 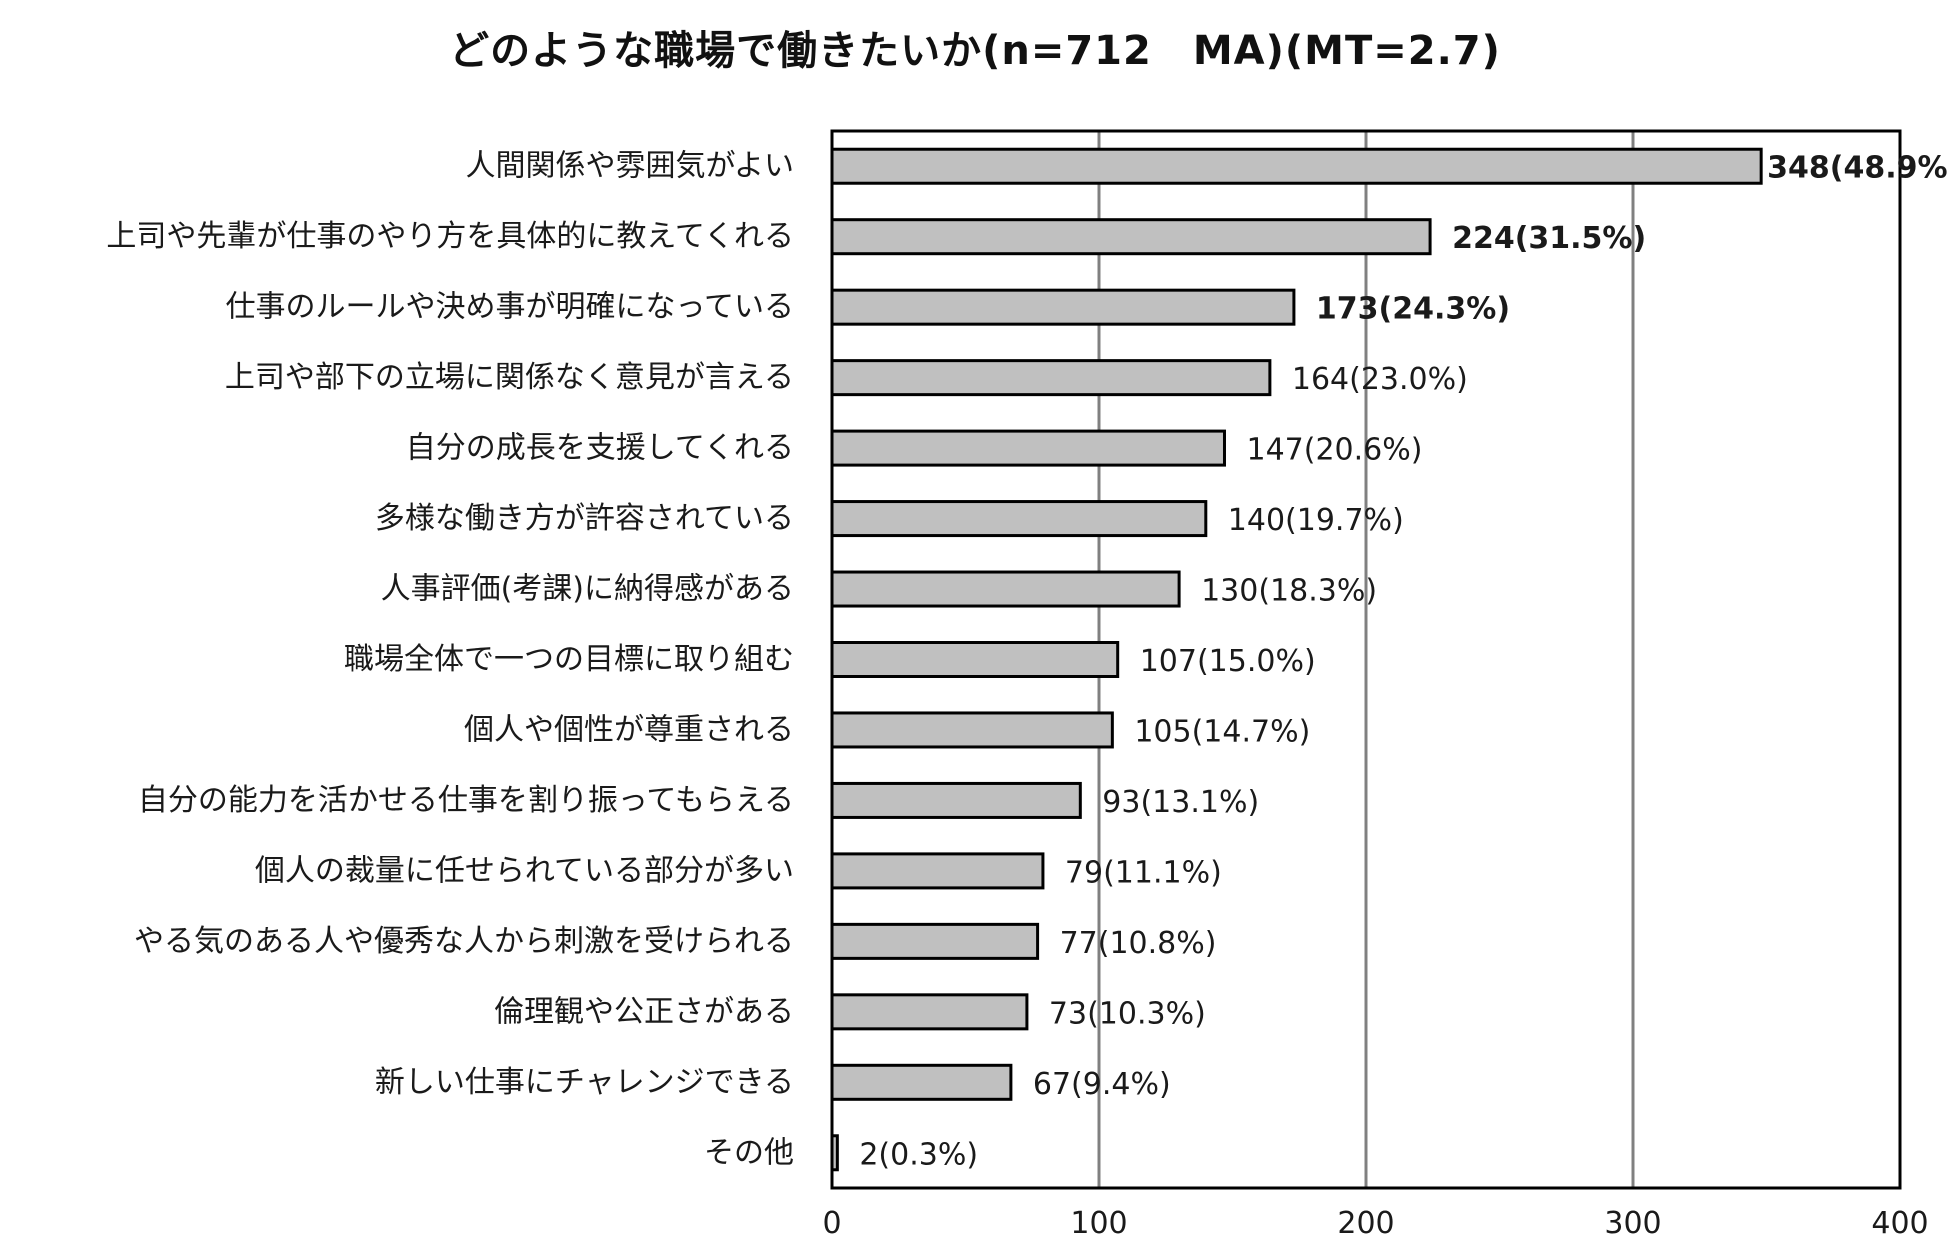 I want to click on data-label: 164(23.0%), so click(x=1380, y=379).